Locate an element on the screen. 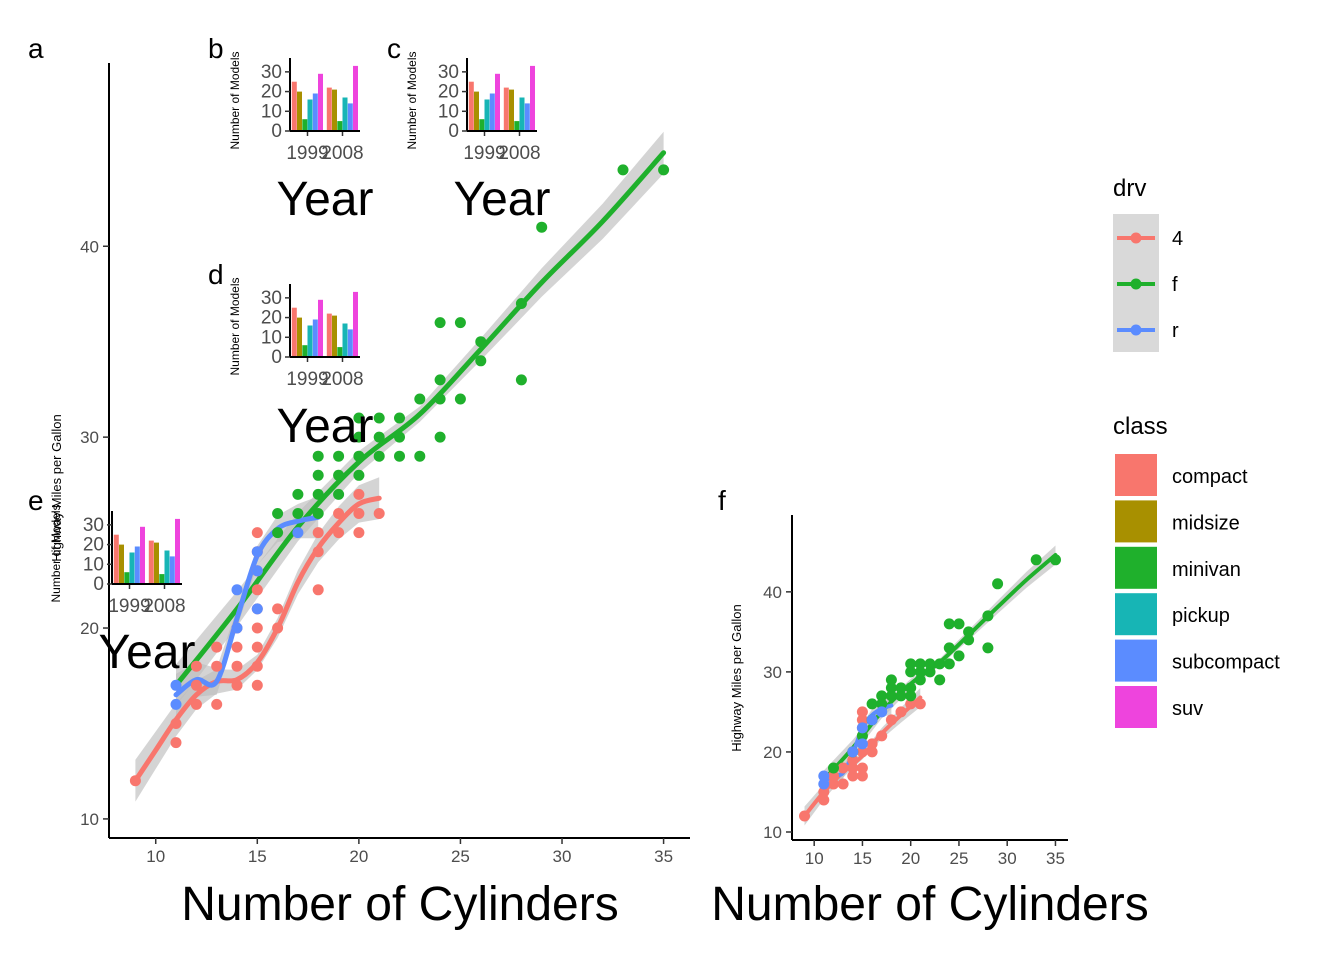 The image size is (1344, 960). x-tick-label: 20 is located at coordinates (910, 858).